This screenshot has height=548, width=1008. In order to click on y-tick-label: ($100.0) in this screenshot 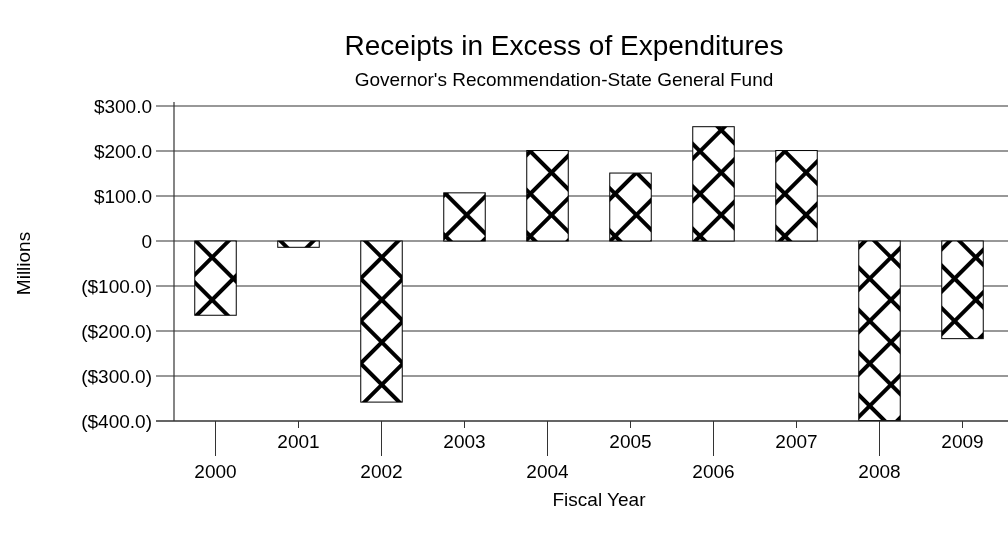, I will do `click(116, 286)`.